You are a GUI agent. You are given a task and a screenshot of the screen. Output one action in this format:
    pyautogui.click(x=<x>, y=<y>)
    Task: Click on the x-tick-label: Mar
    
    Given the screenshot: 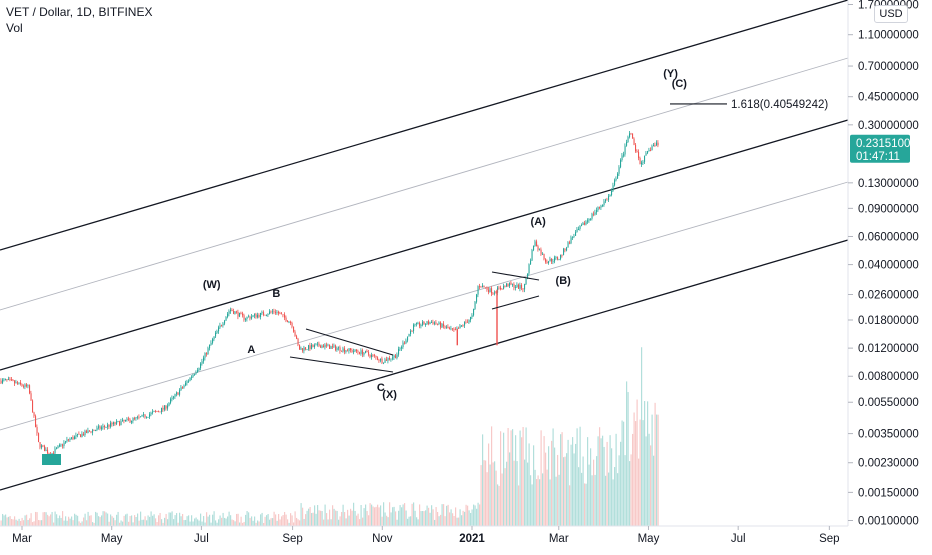 What is the action you would take?
    pyautogui.click(x=559, y=539)
    